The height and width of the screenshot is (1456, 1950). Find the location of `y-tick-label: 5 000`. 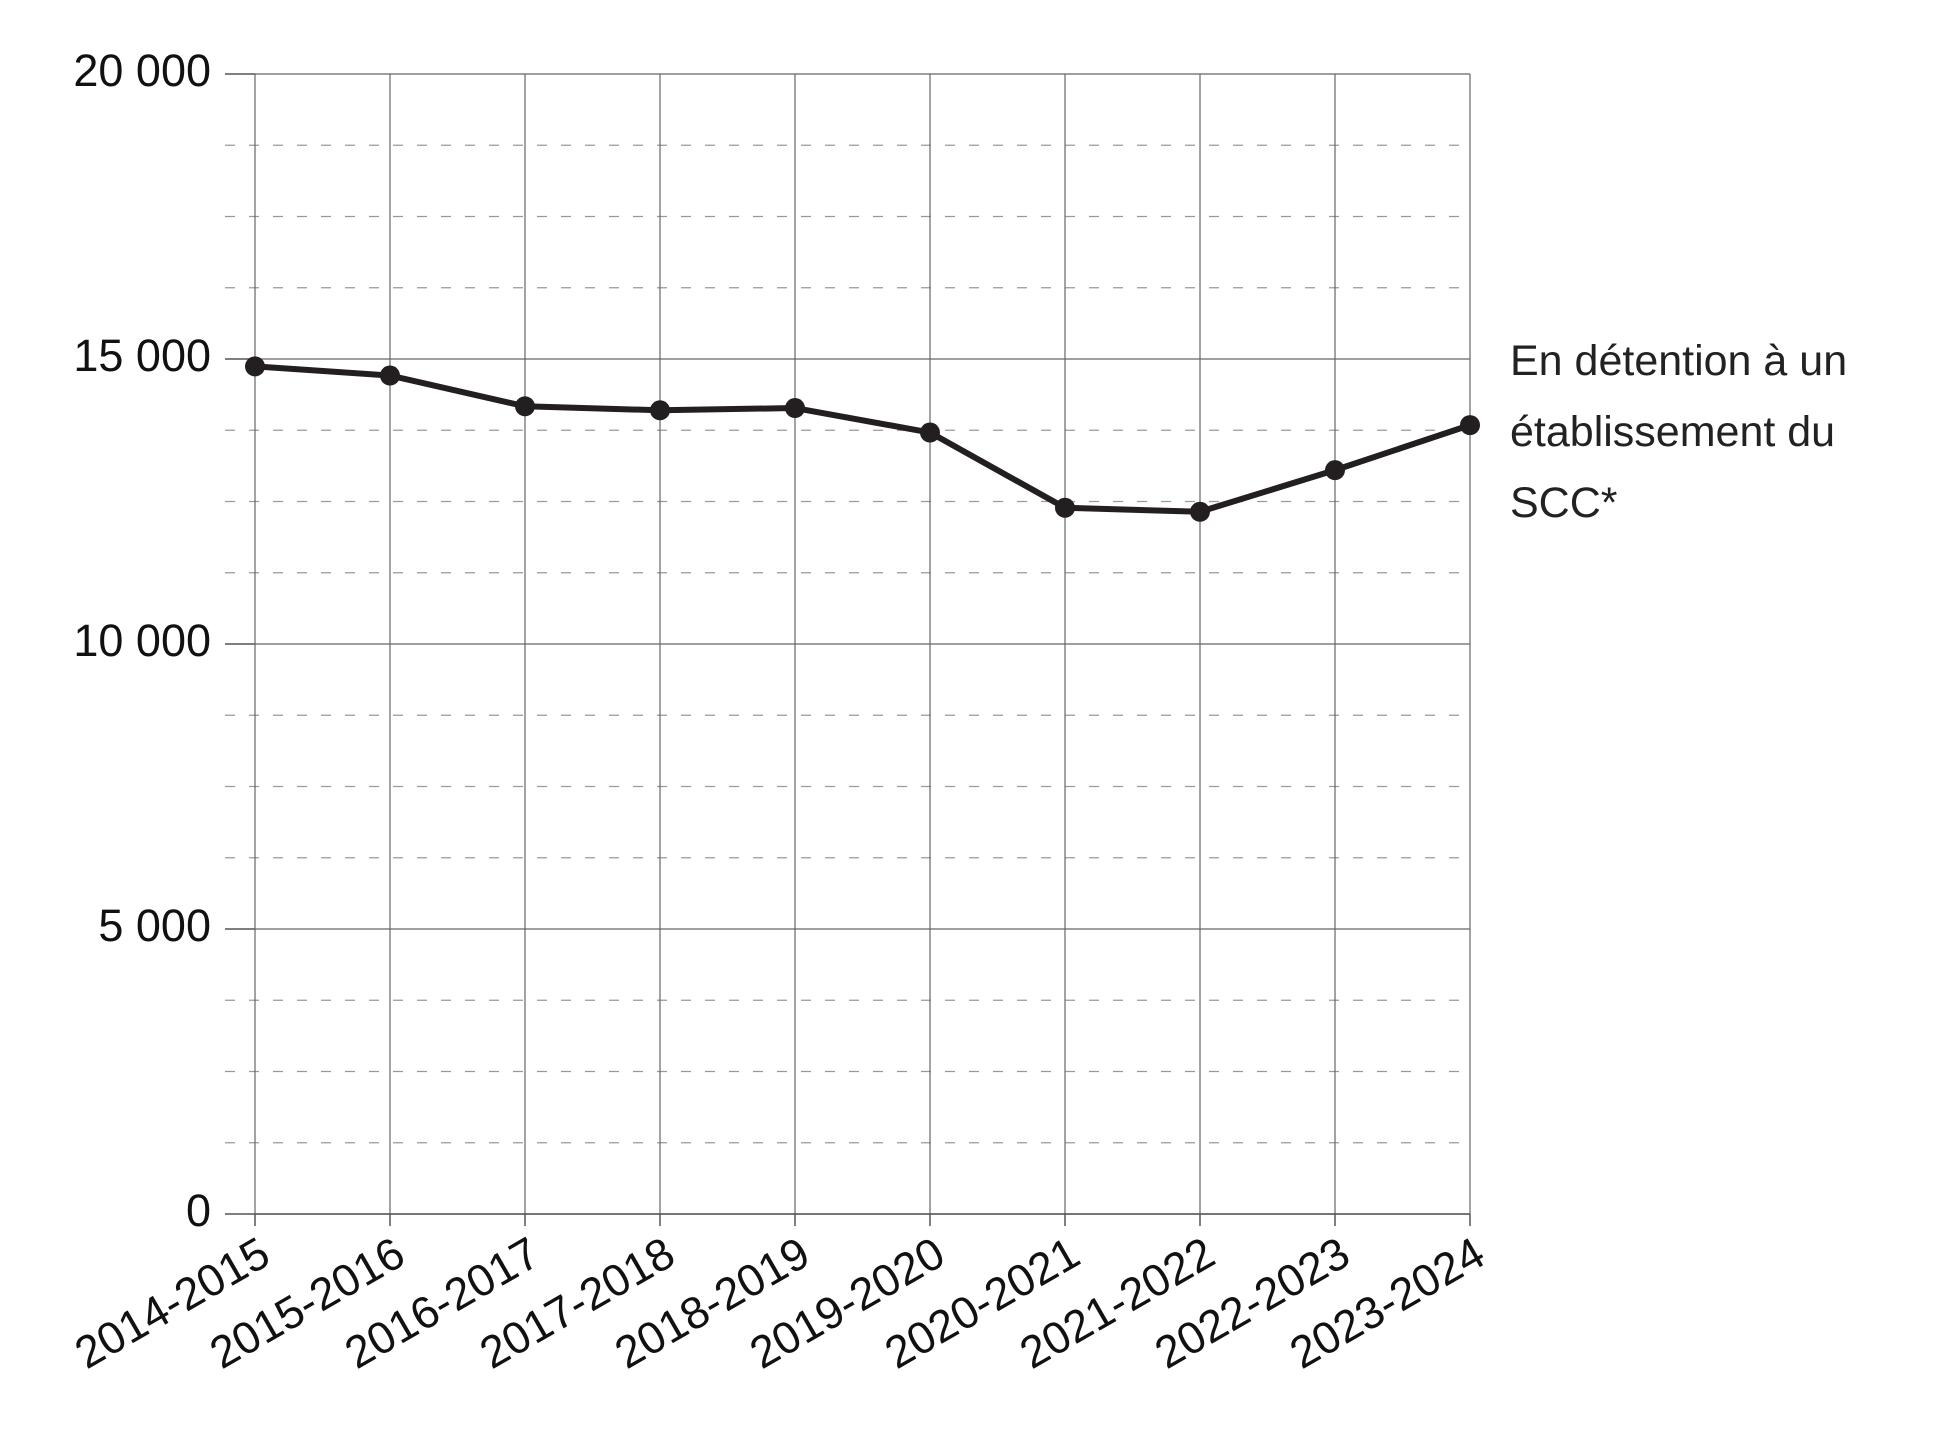

y-tick-label: 5 000 is located at coordinates (154, 925).